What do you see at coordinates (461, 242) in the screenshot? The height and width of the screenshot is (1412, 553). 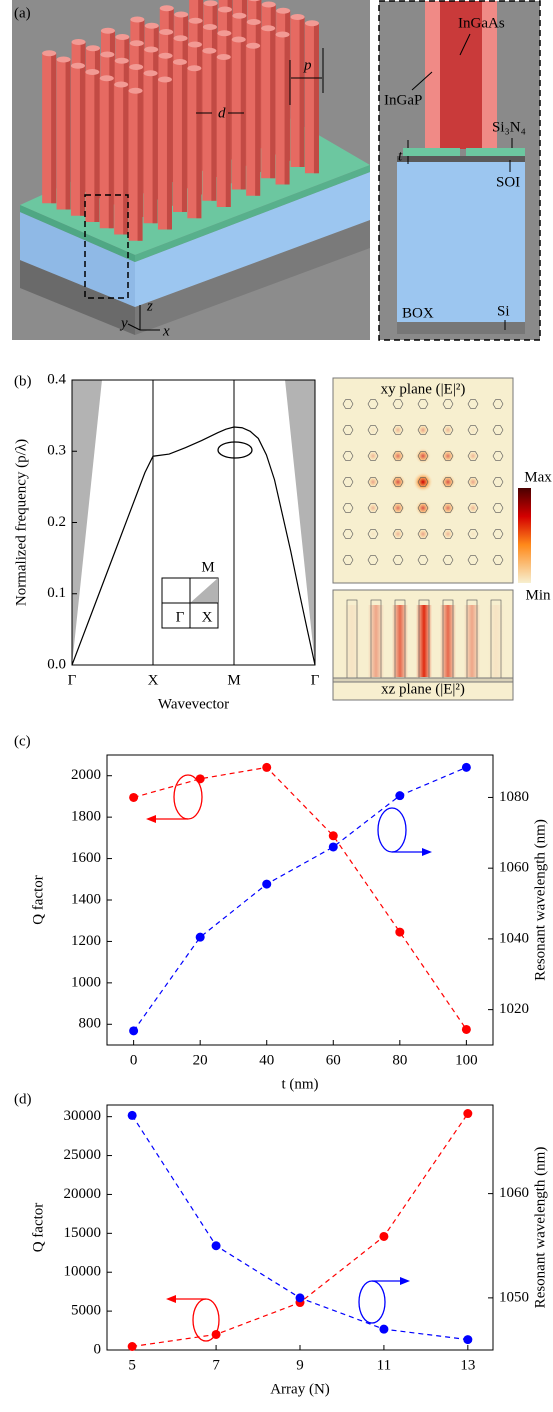 I see `box-layer` at bounding box center [461, 242].